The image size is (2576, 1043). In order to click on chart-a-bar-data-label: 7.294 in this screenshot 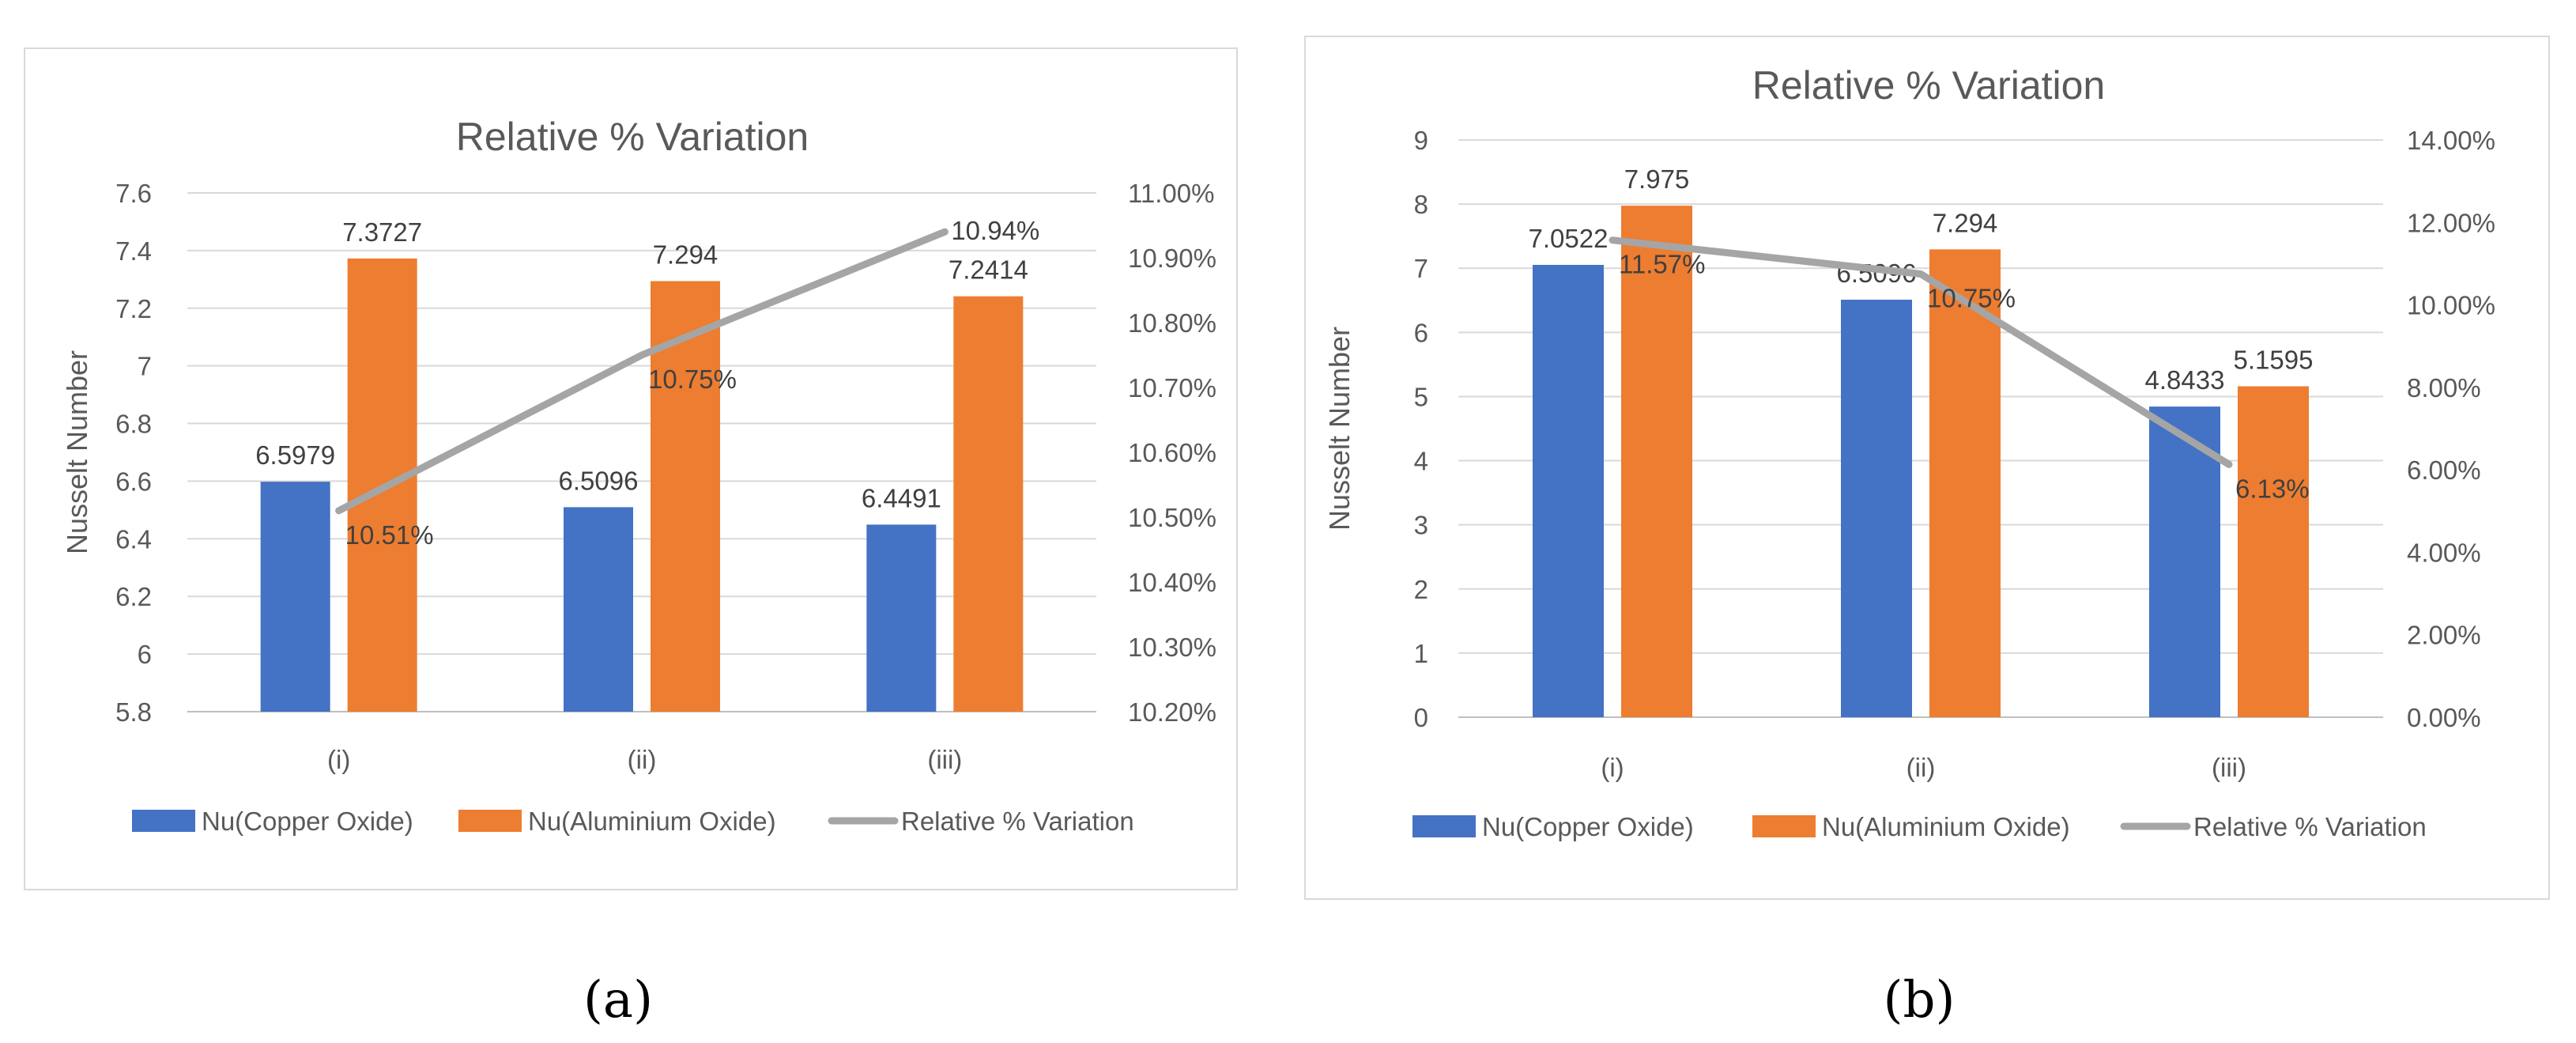, I will do `click(685, 255)`.